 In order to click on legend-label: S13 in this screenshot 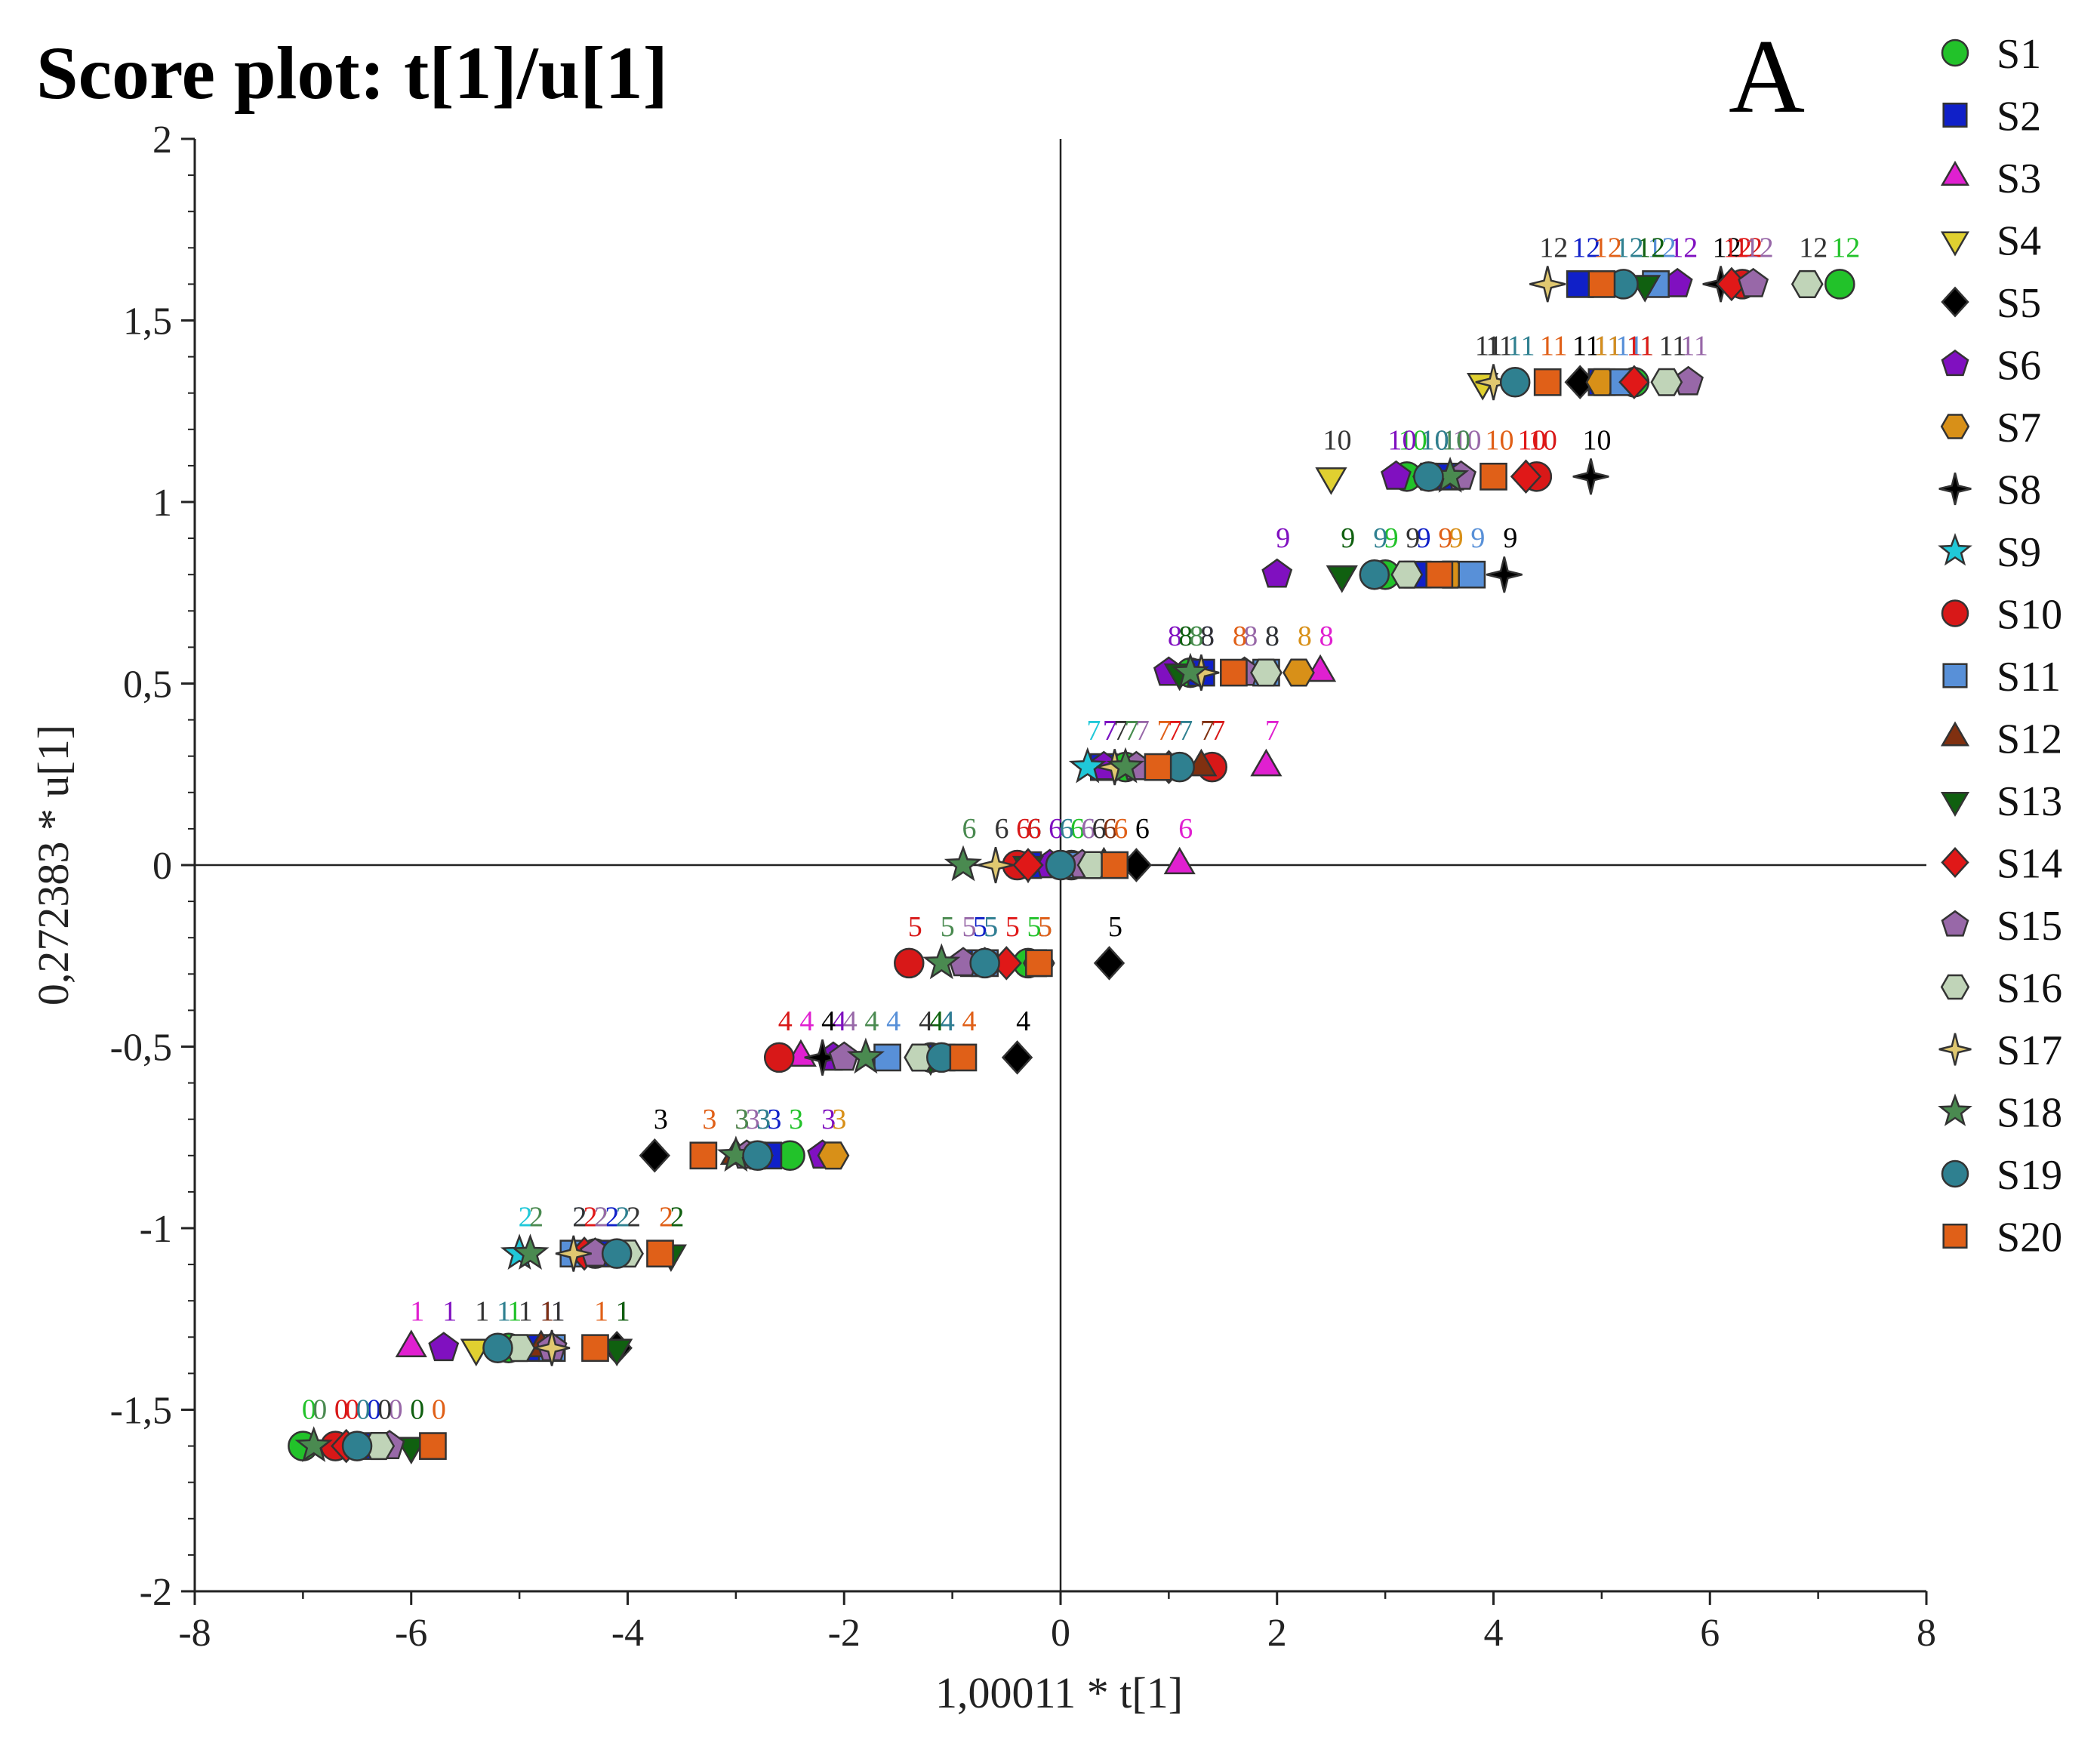, I will do `click(2029, 801)`.